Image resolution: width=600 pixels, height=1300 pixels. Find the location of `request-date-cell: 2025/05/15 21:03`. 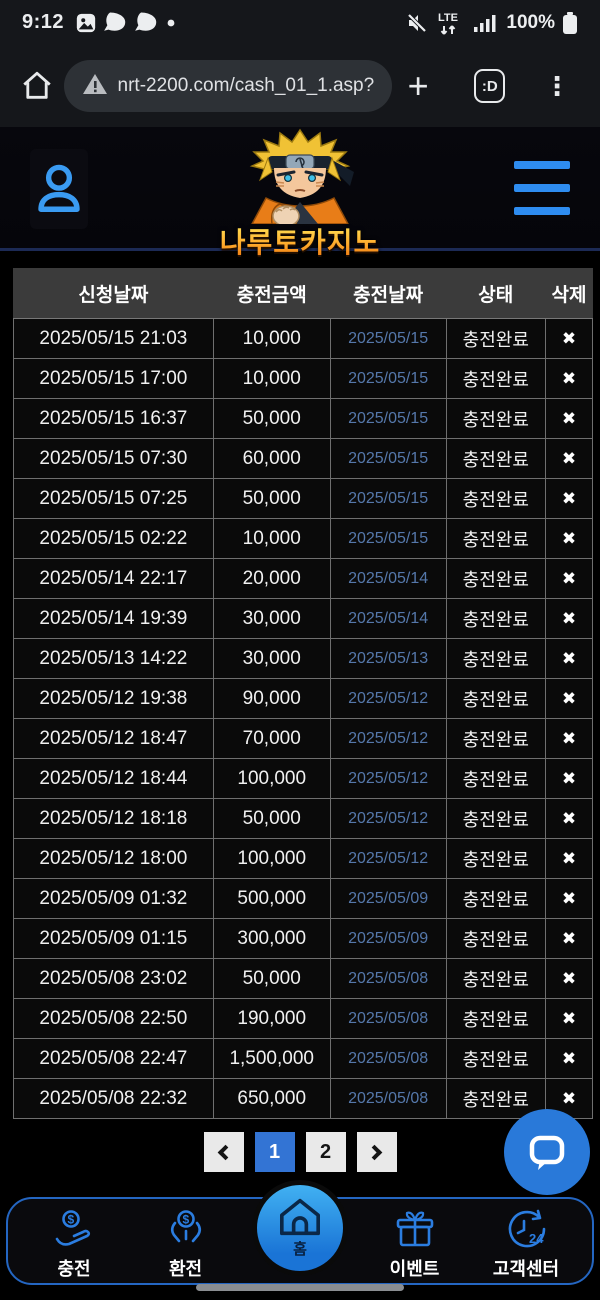

request-date-cell: 2025/05/15 21:03 is located at coordinates (113, 338).